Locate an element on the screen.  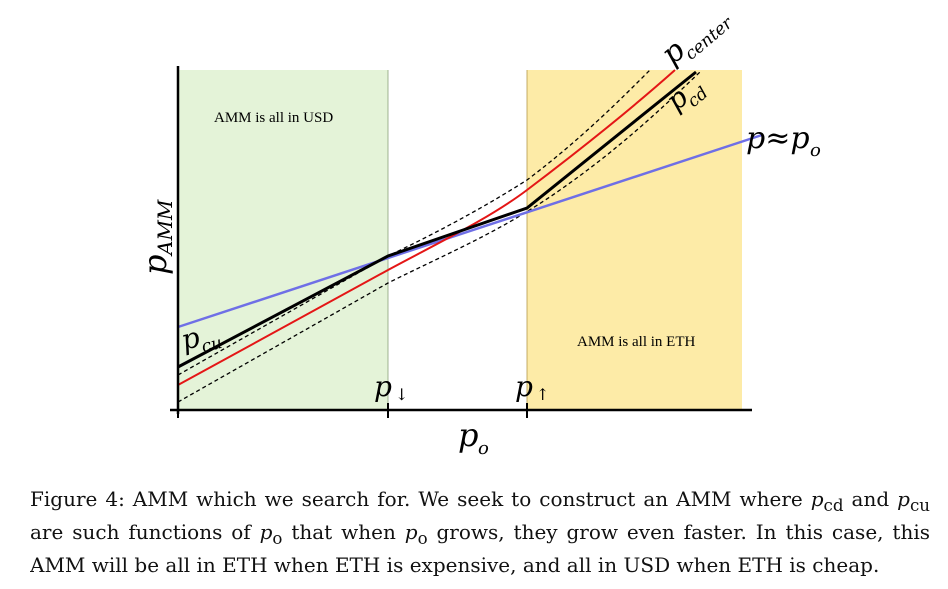
caption-var-pcu-sub: cu is located at coordinates (919, 505).